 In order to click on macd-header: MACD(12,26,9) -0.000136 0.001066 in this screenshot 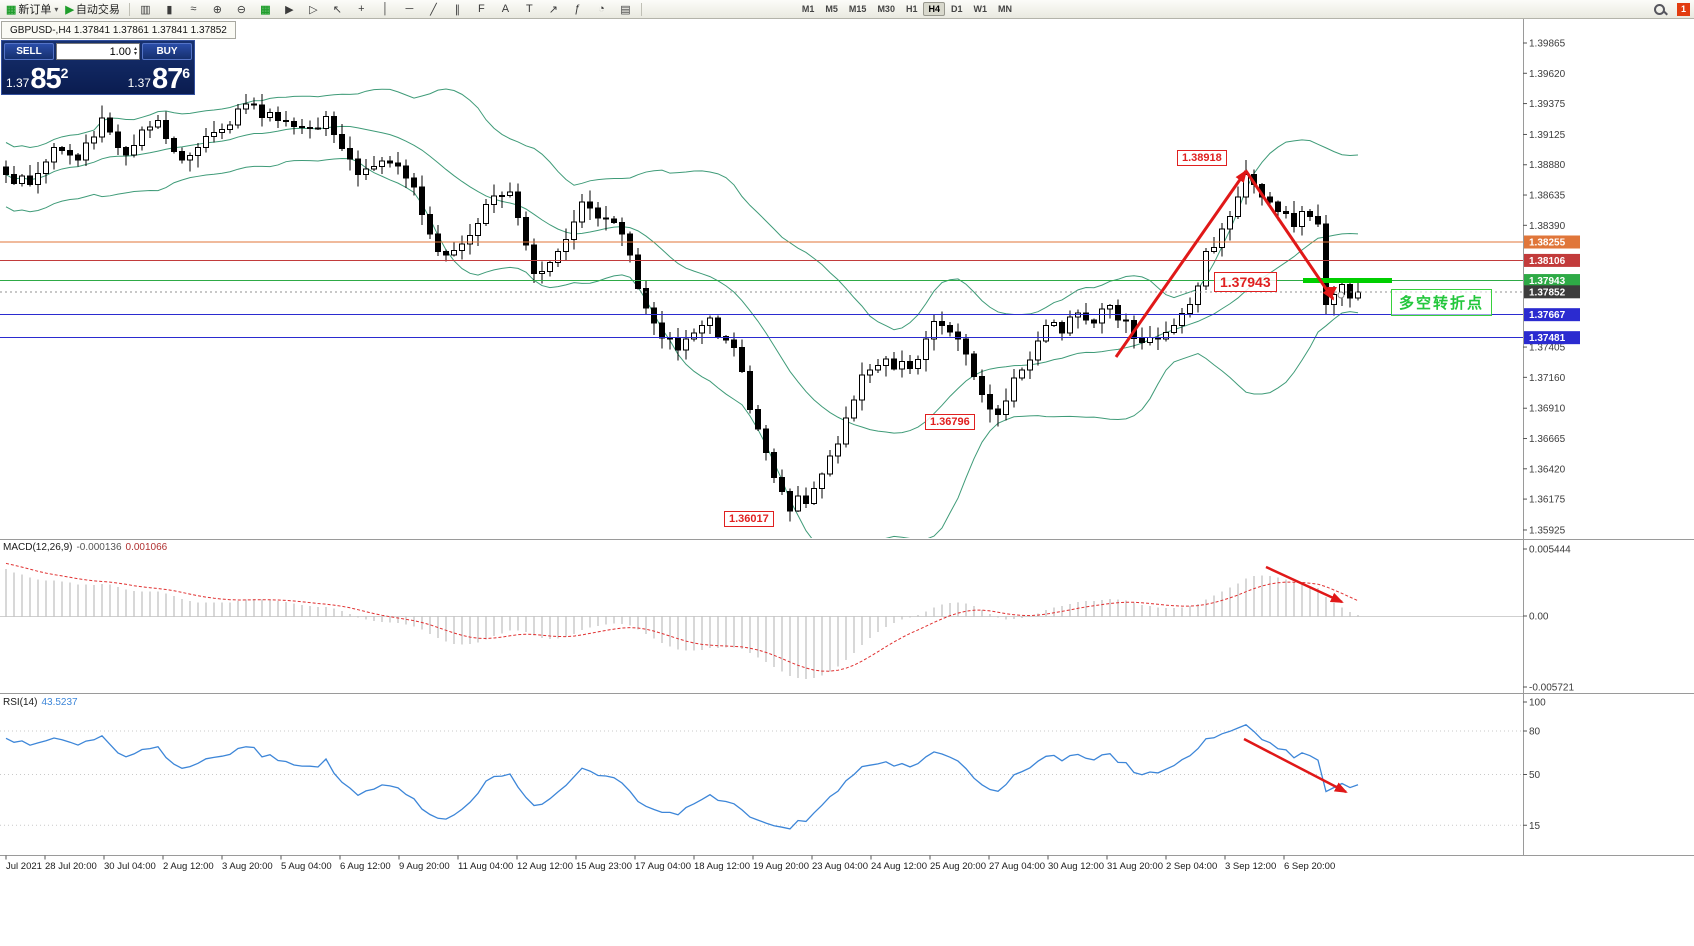, I will do `click(85, 547)`.